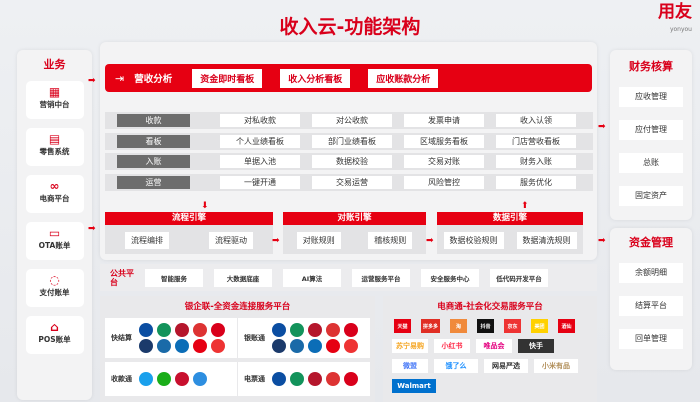  What do you see at coordinates (260, 120) in the screenshot?
I see `function-cell: 对私收款` at bounding box center [260, 120].